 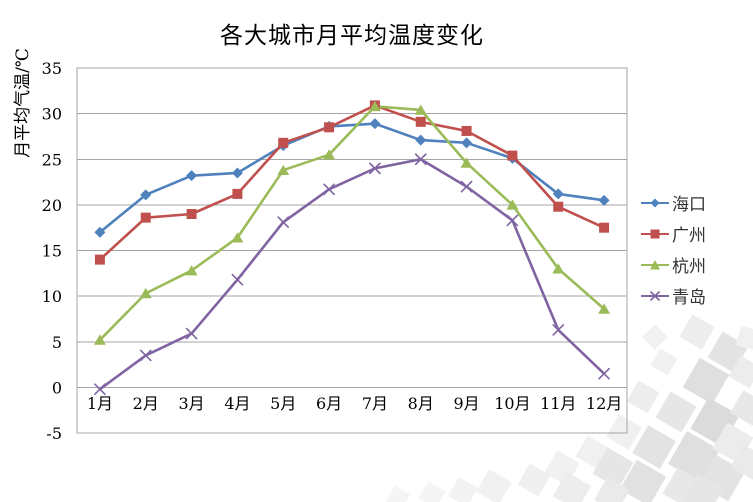 What do you see at coordinates (375, 403) in the screenshot?
I see `x-tick-label: 7月` at bounding box center [375, 403].